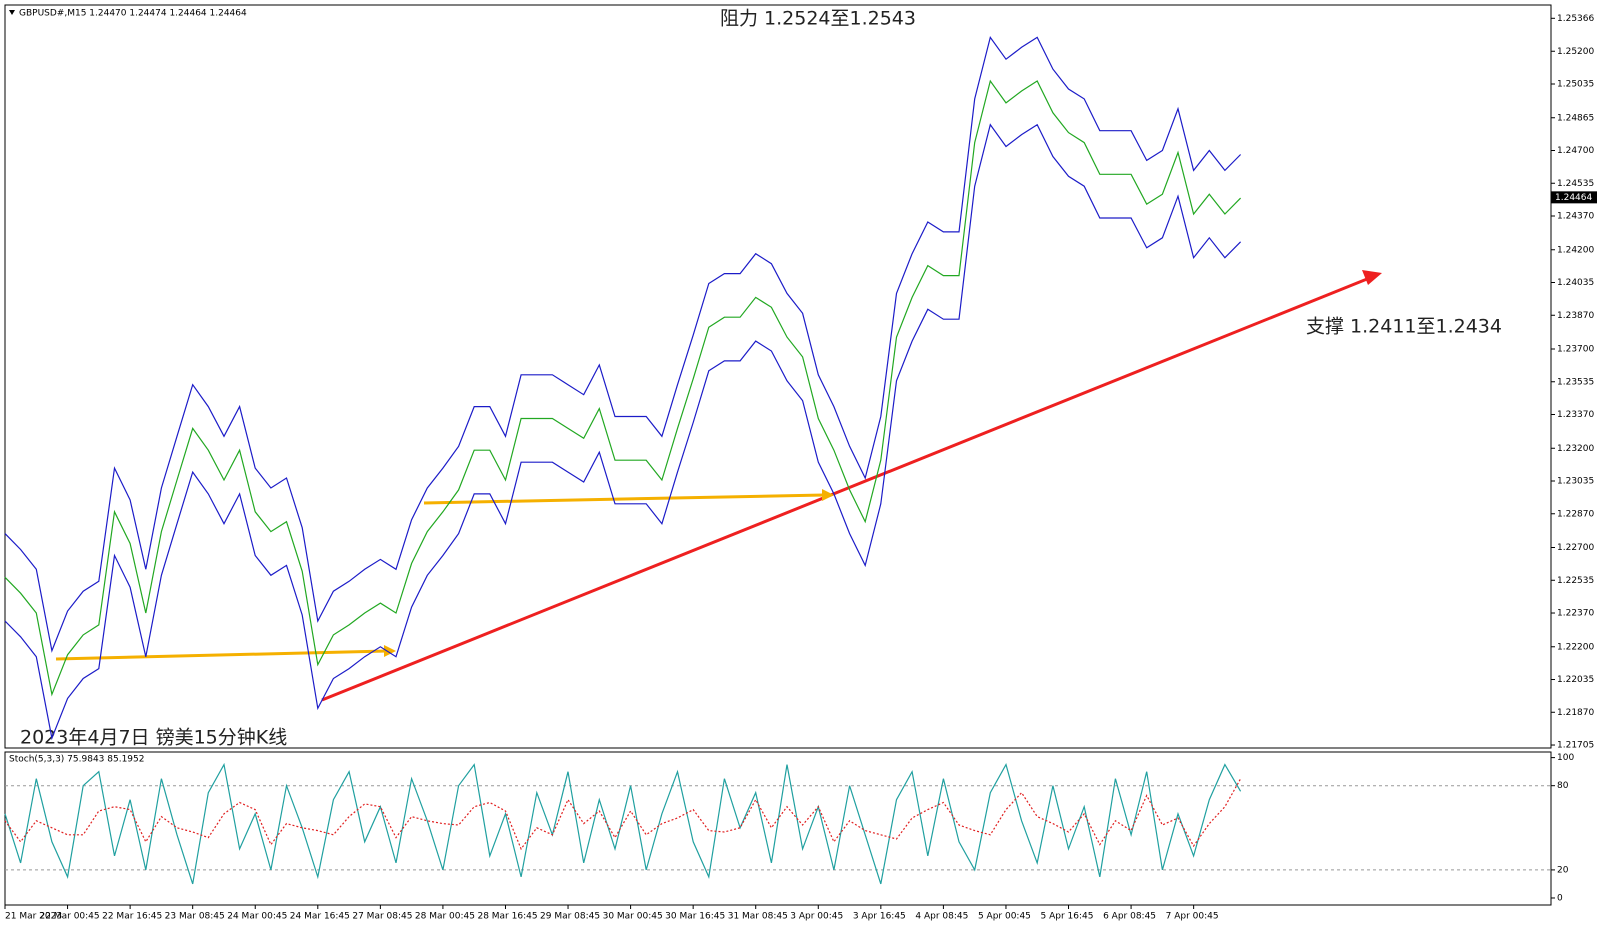  What do you see at coordinates (1575, 52) in the screenshot?
I see `y-tick-label: 1.25200` at bounding box center [1575, 52].